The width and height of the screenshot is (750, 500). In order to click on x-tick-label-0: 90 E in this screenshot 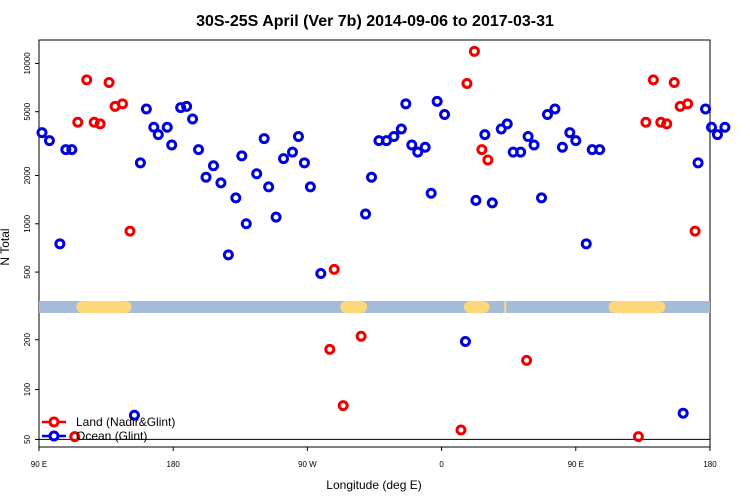, I will do `click(39, 464)`.